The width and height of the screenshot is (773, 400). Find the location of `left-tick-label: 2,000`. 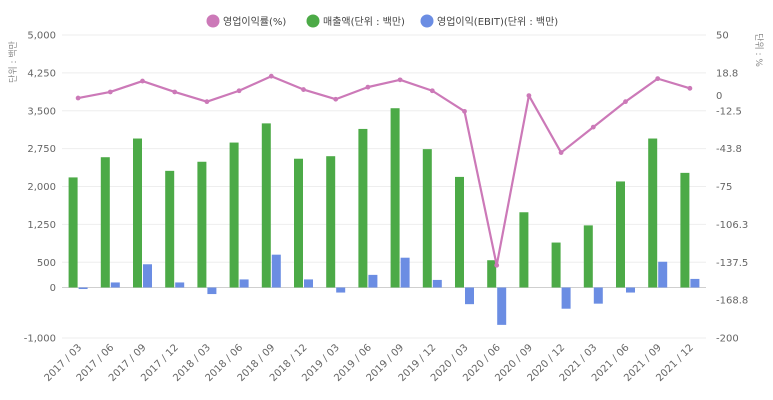

left-tick-label: 2,000 is located at coordinates (41, 187).